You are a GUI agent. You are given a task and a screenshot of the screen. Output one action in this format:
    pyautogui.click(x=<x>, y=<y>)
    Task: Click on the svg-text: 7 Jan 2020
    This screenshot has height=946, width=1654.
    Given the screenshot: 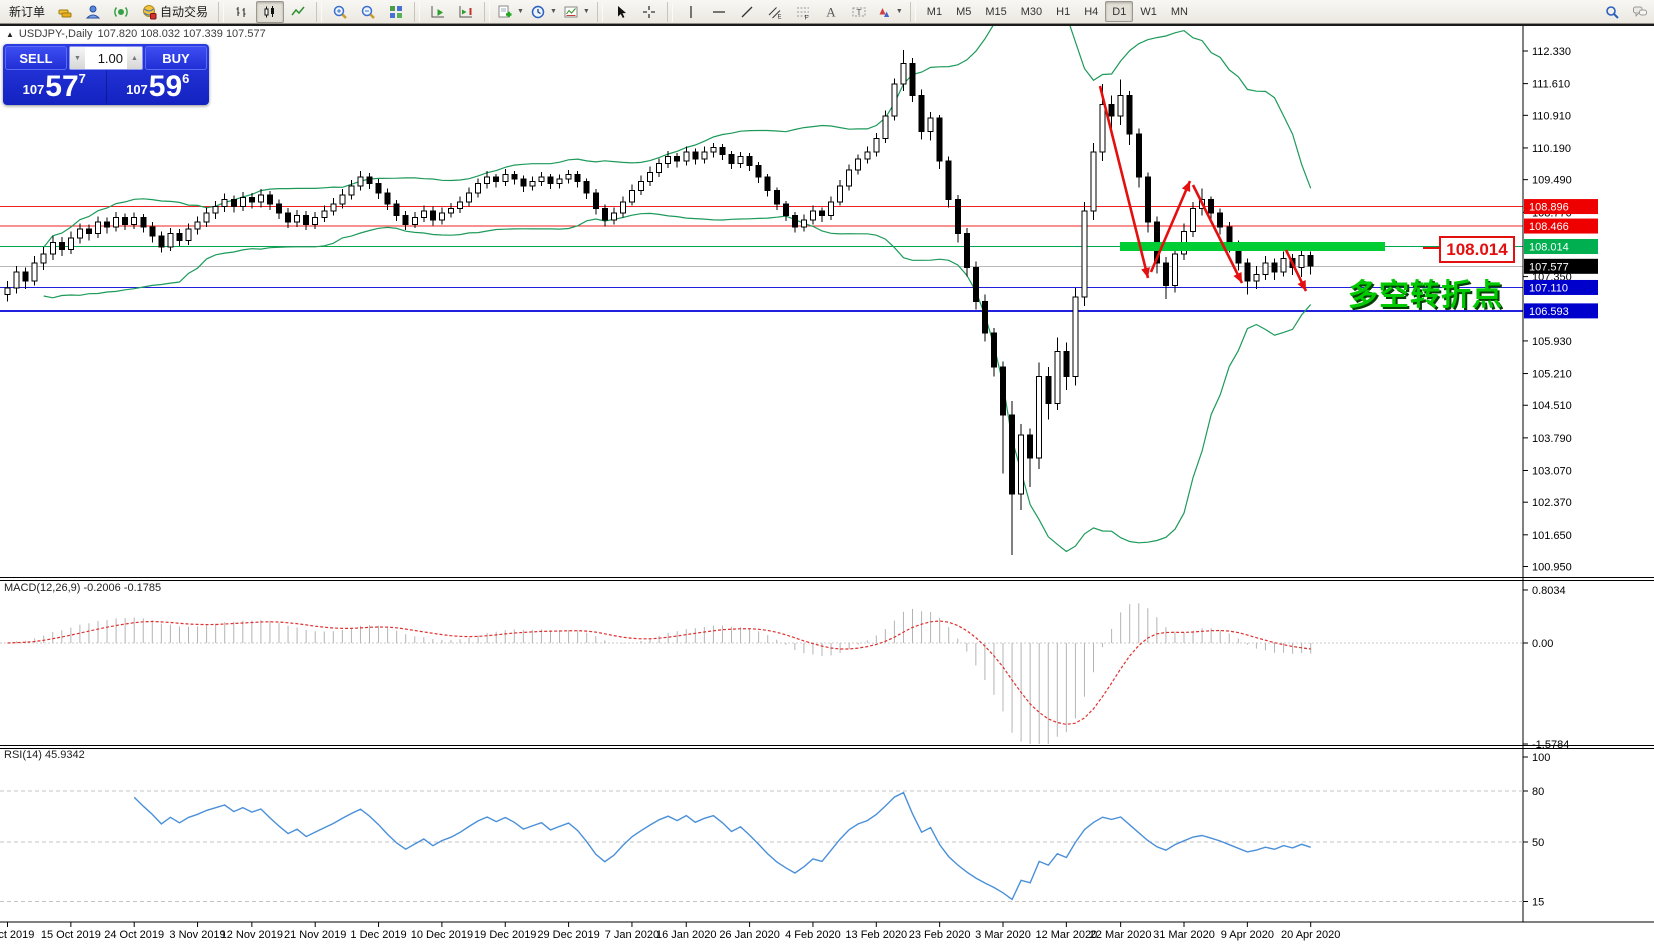 What is the action you would take?
    pyautogui.click(x=632, y=935)
    